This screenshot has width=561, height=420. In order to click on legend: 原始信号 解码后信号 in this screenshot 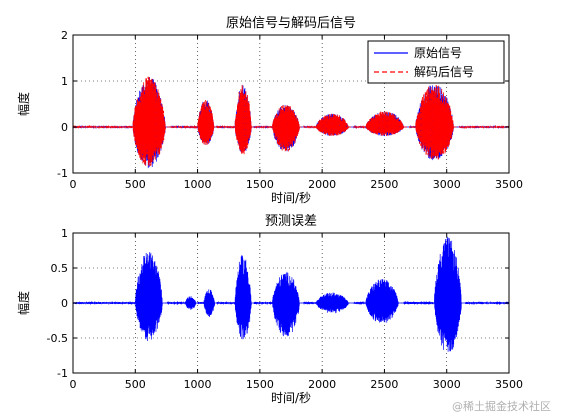, I will do `click(436, 62)`.